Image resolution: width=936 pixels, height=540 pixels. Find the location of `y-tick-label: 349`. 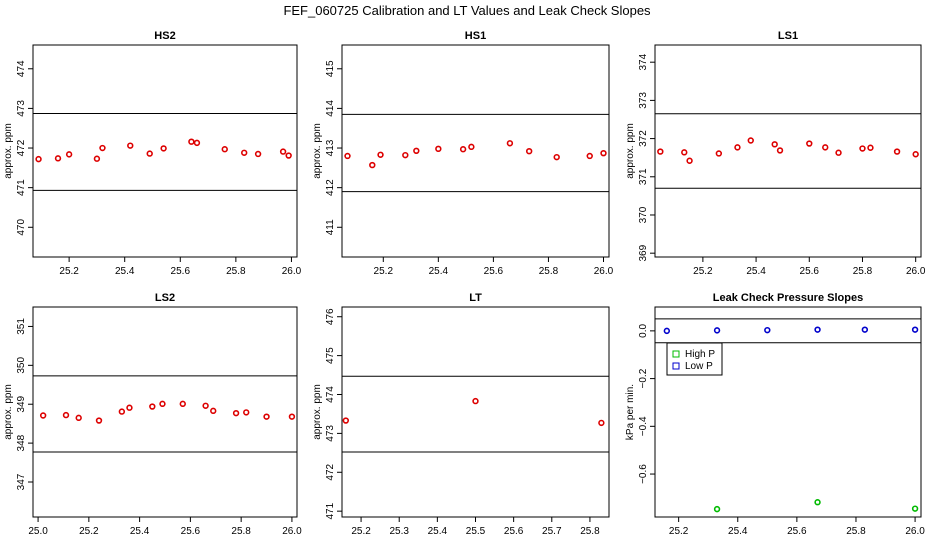

y-tick-label: 349 is located at coordinates (21, 403).